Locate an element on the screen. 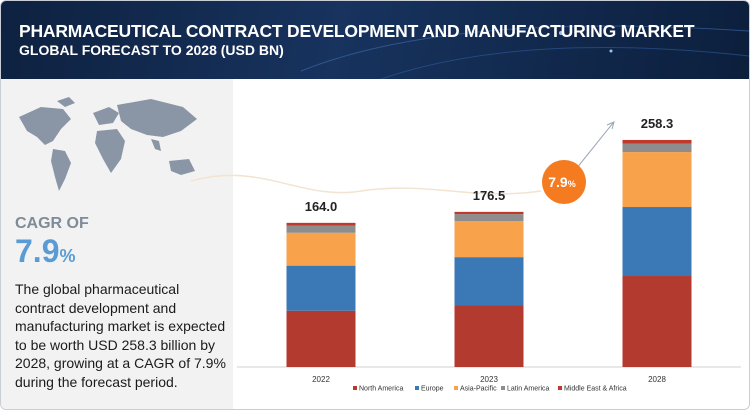  cagr: 7.9% is located at coordinates (45, 251).